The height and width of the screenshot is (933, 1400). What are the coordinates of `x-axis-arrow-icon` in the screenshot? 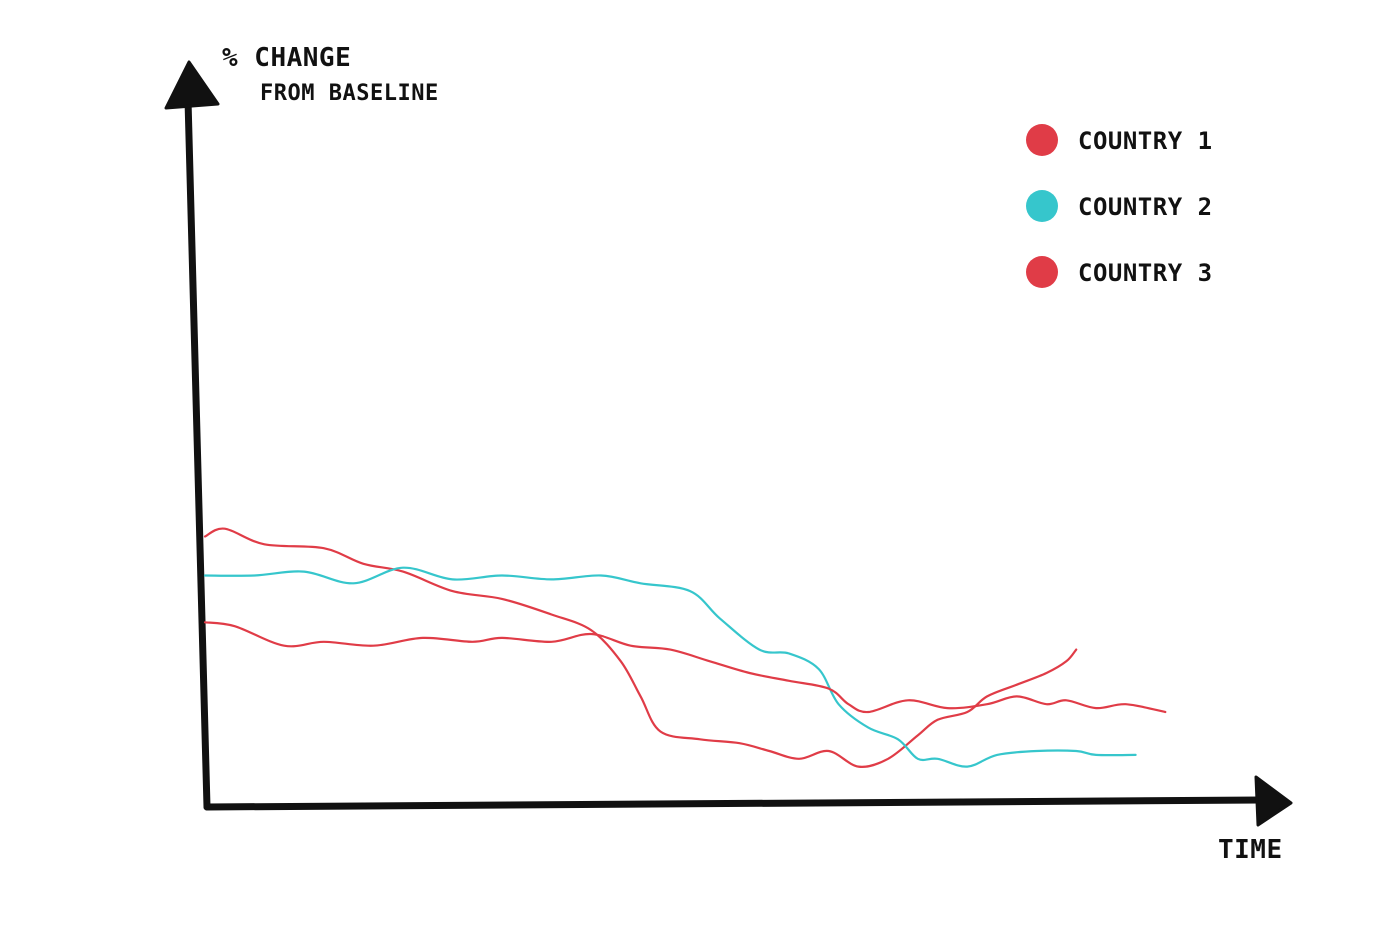 It's located at (1273, 801).